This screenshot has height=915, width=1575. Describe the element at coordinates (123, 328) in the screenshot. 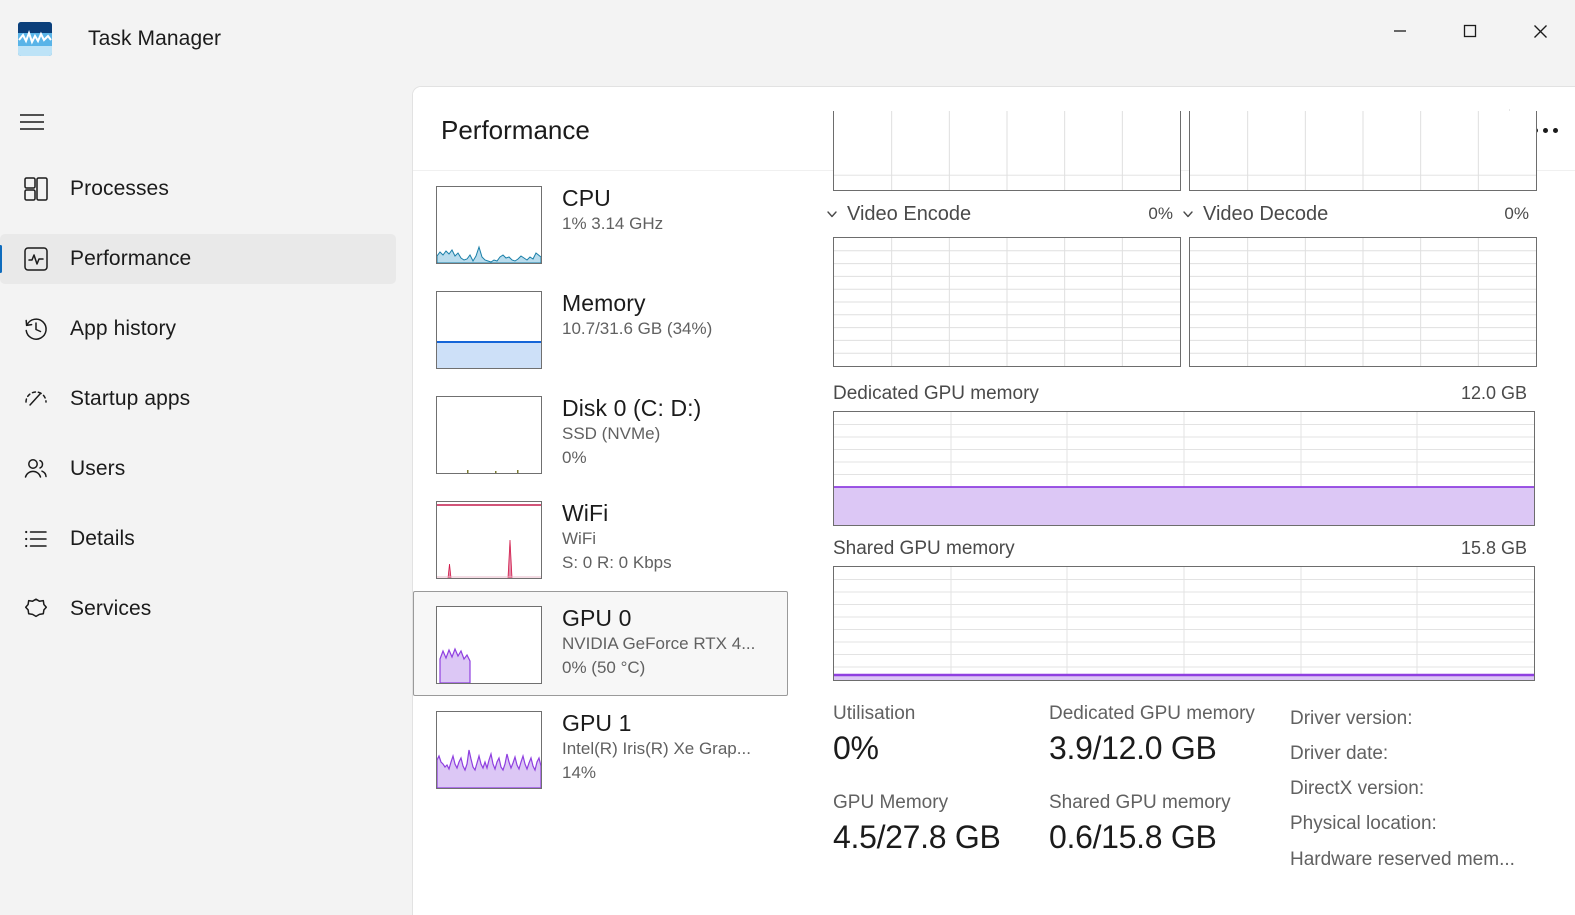

I see `sidebar-item-label: App history` at that location.